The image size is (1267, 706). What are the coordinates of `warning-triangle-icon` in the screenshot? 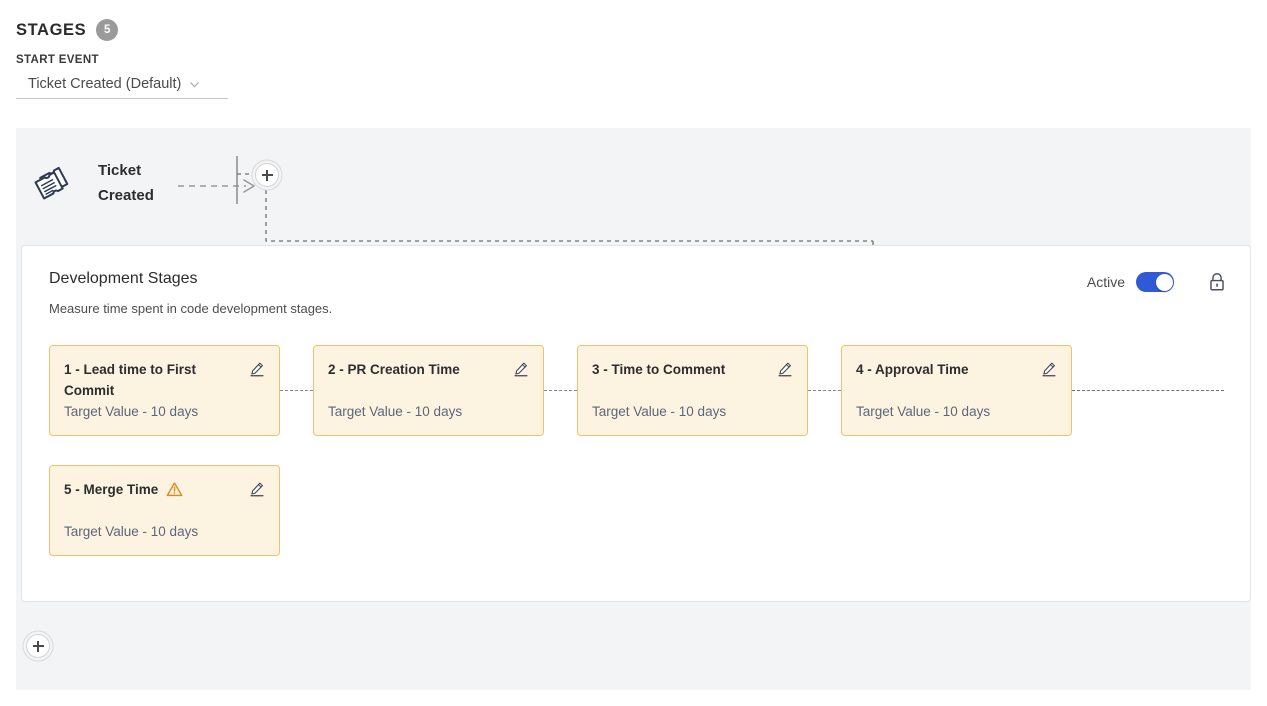 It's located at (174, 489).